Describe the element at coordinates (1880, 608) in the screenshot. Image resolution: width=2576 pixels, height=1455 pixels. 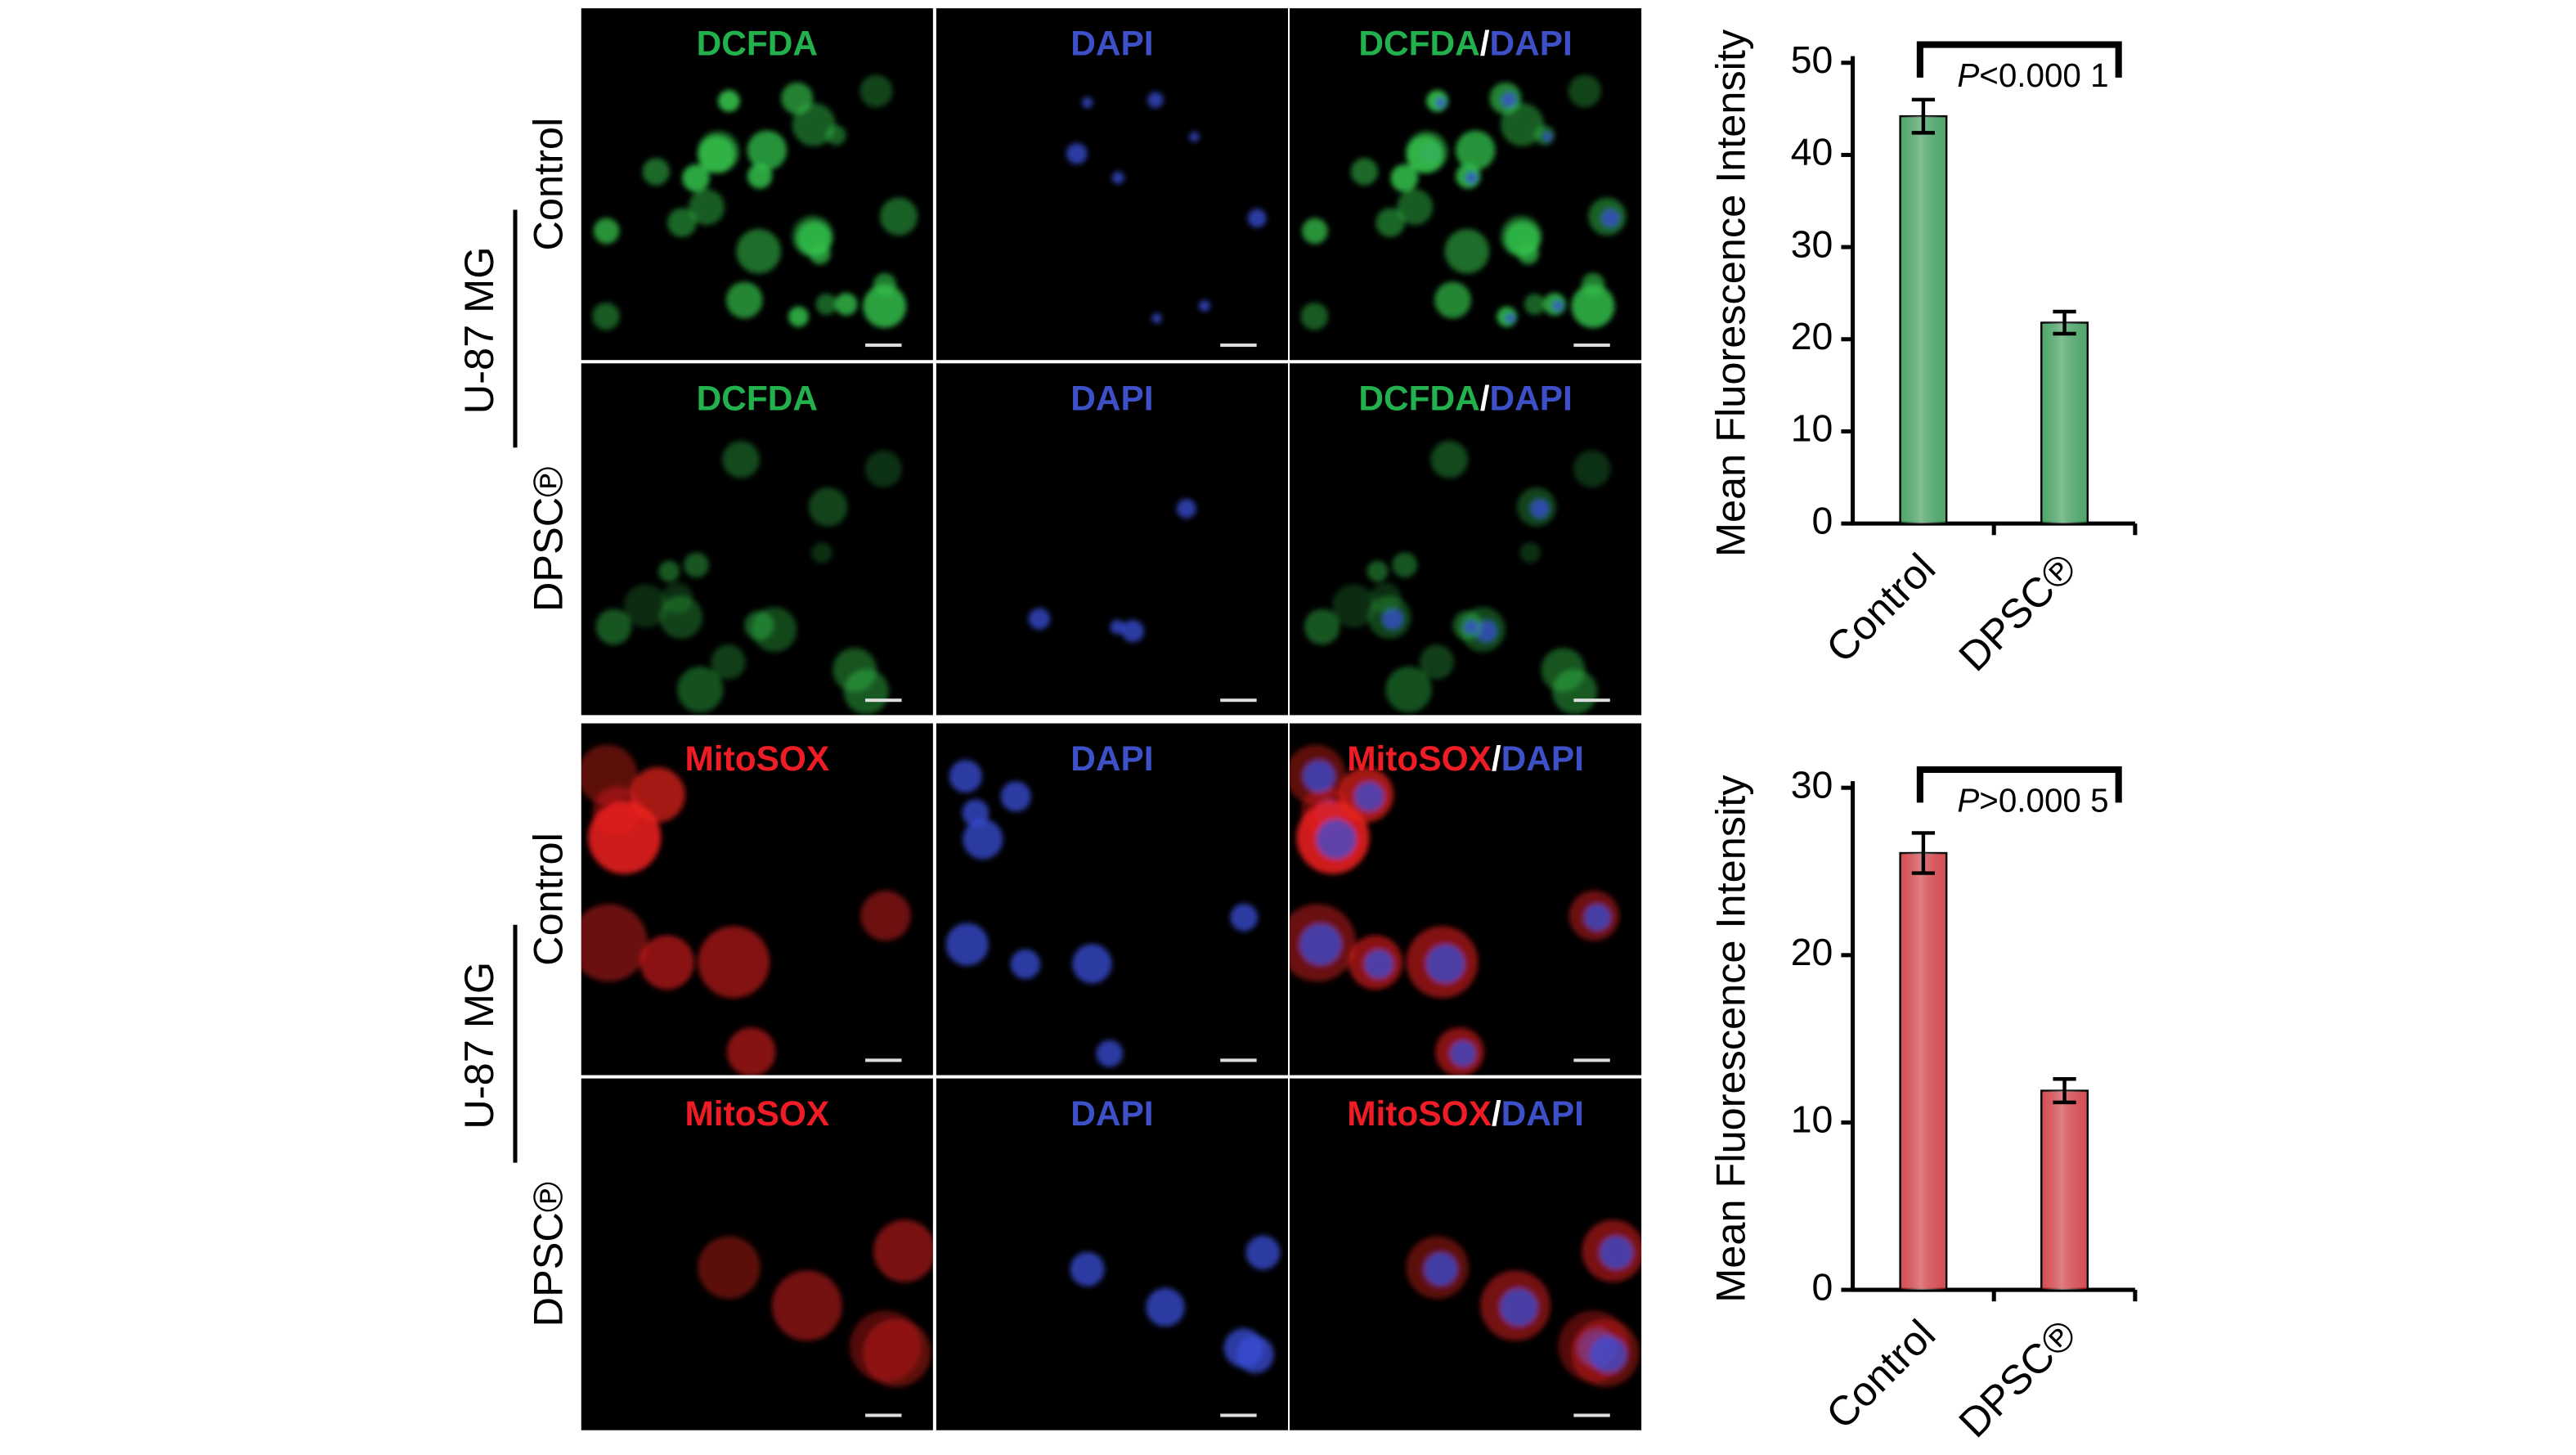
I see `x-tick-label: Control` at that location.